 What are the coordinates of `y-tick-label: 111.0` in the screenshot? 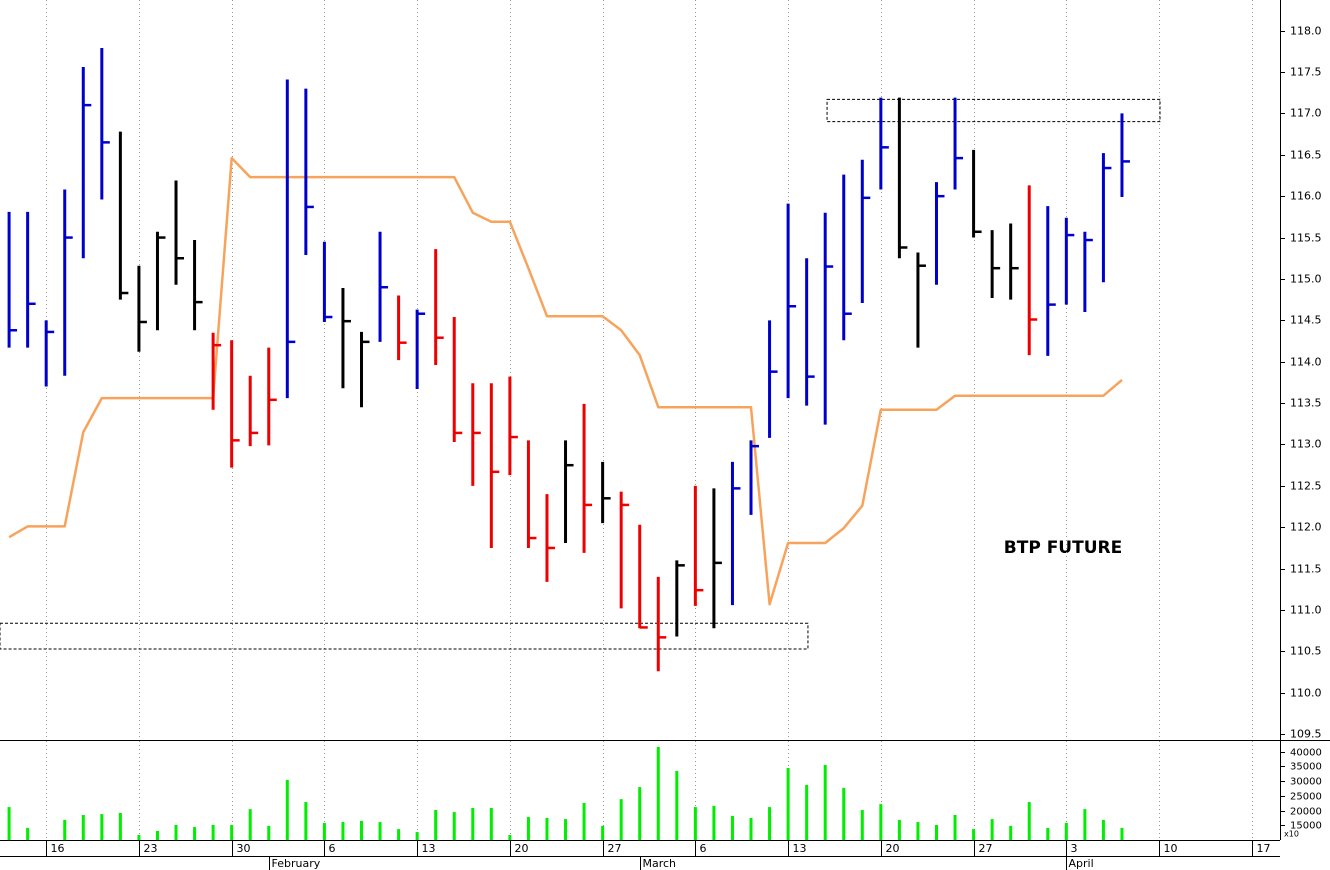 It's located at (1306, 610).